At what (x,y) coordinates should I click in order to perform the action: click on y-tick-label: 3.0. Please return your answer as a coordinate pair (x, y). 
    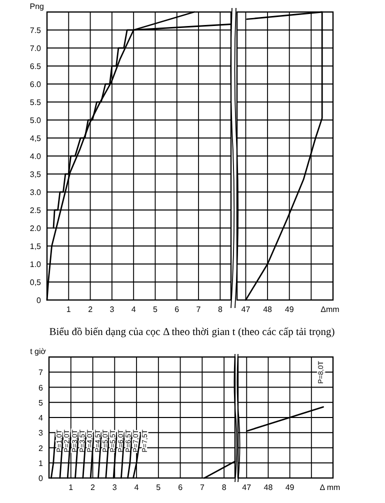
    Looking at the image, I should click on (36, 192).